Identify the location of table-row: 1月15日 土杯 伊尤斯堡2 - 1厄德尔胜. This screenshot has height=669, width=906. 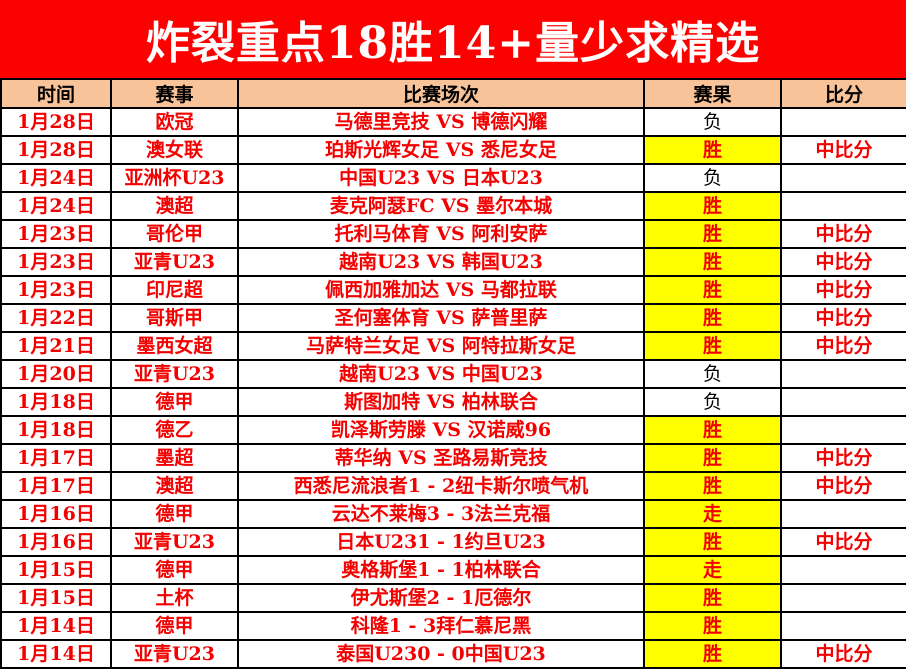
(453, 598).